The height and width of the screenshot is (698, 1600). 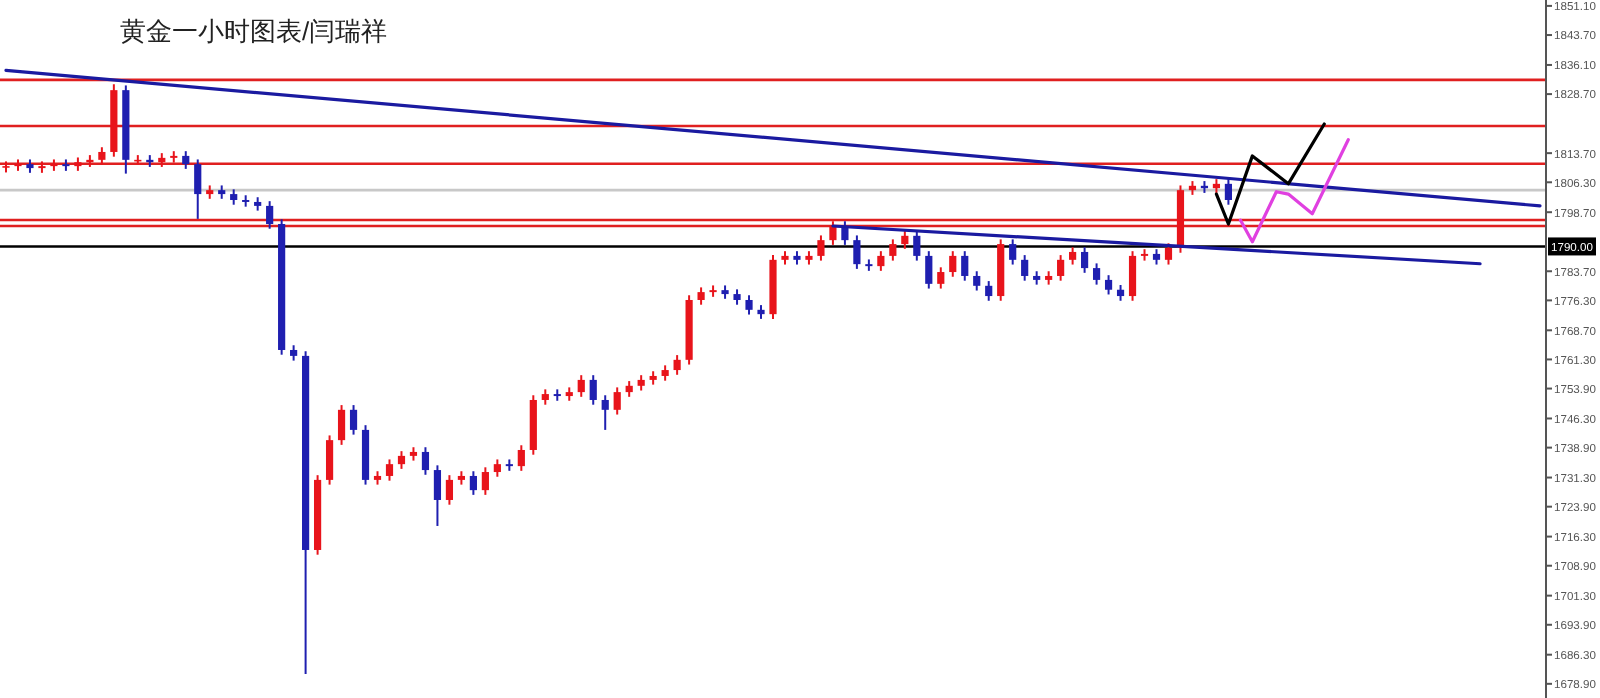 What do you see at coordinates (254, 31) in the screenshot?
I see `text: 黄金一小时图表/闫瑞祥` at bounding box center [254, 31].